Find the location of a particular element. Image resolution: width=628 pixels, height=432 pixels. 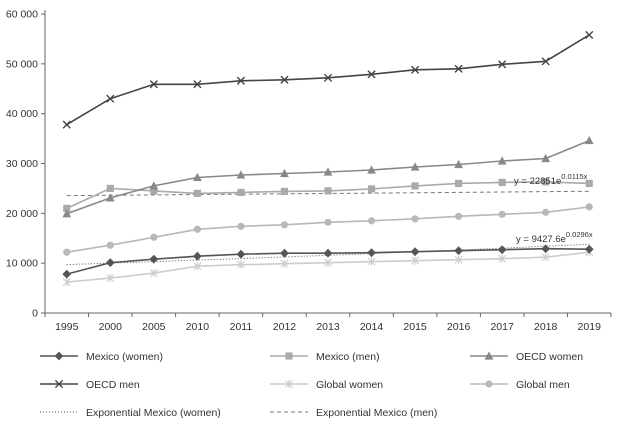

legend-label: Global men is located at coordinates (543, 385).